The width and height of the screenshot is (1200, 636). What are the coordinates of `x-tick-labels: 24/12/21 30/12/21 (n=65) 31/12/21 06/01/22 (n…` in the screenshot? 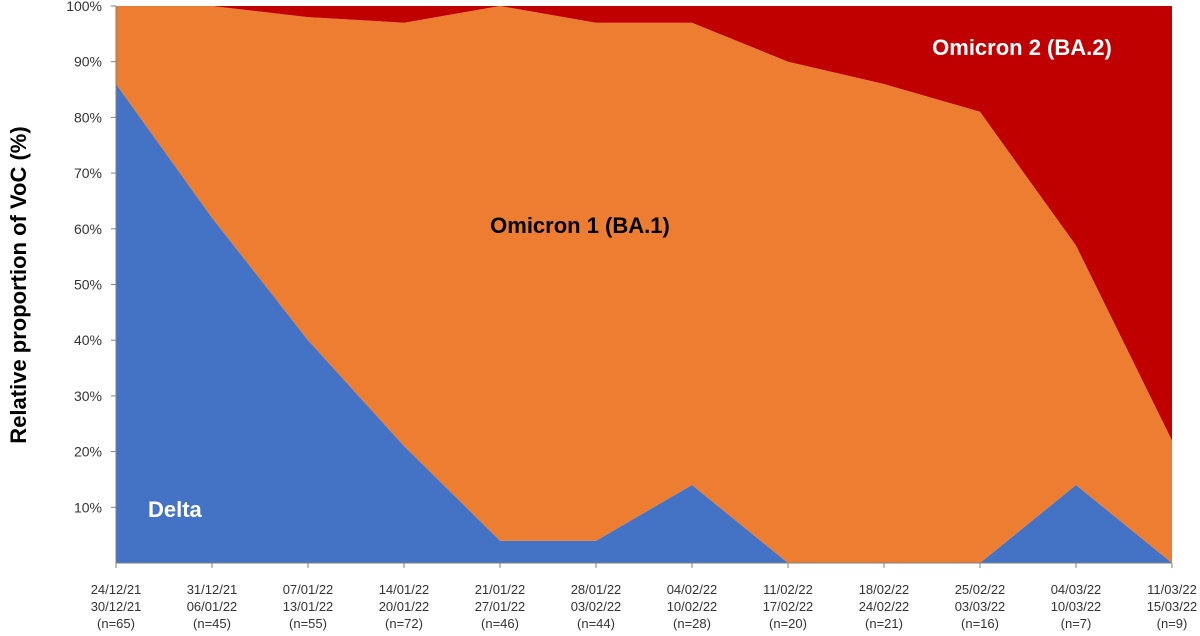 It's located at (644, 597).